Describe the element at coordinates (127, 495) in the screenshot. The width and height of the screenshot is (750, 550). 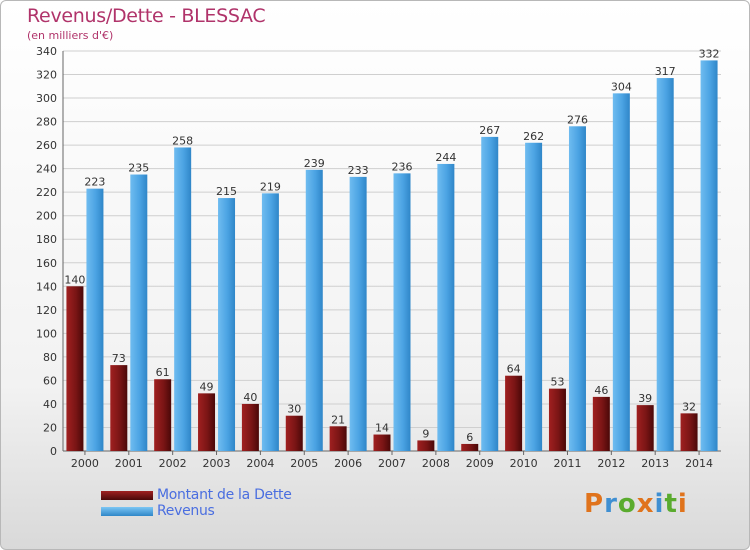
I see `legend-swatch-dette` at that location.